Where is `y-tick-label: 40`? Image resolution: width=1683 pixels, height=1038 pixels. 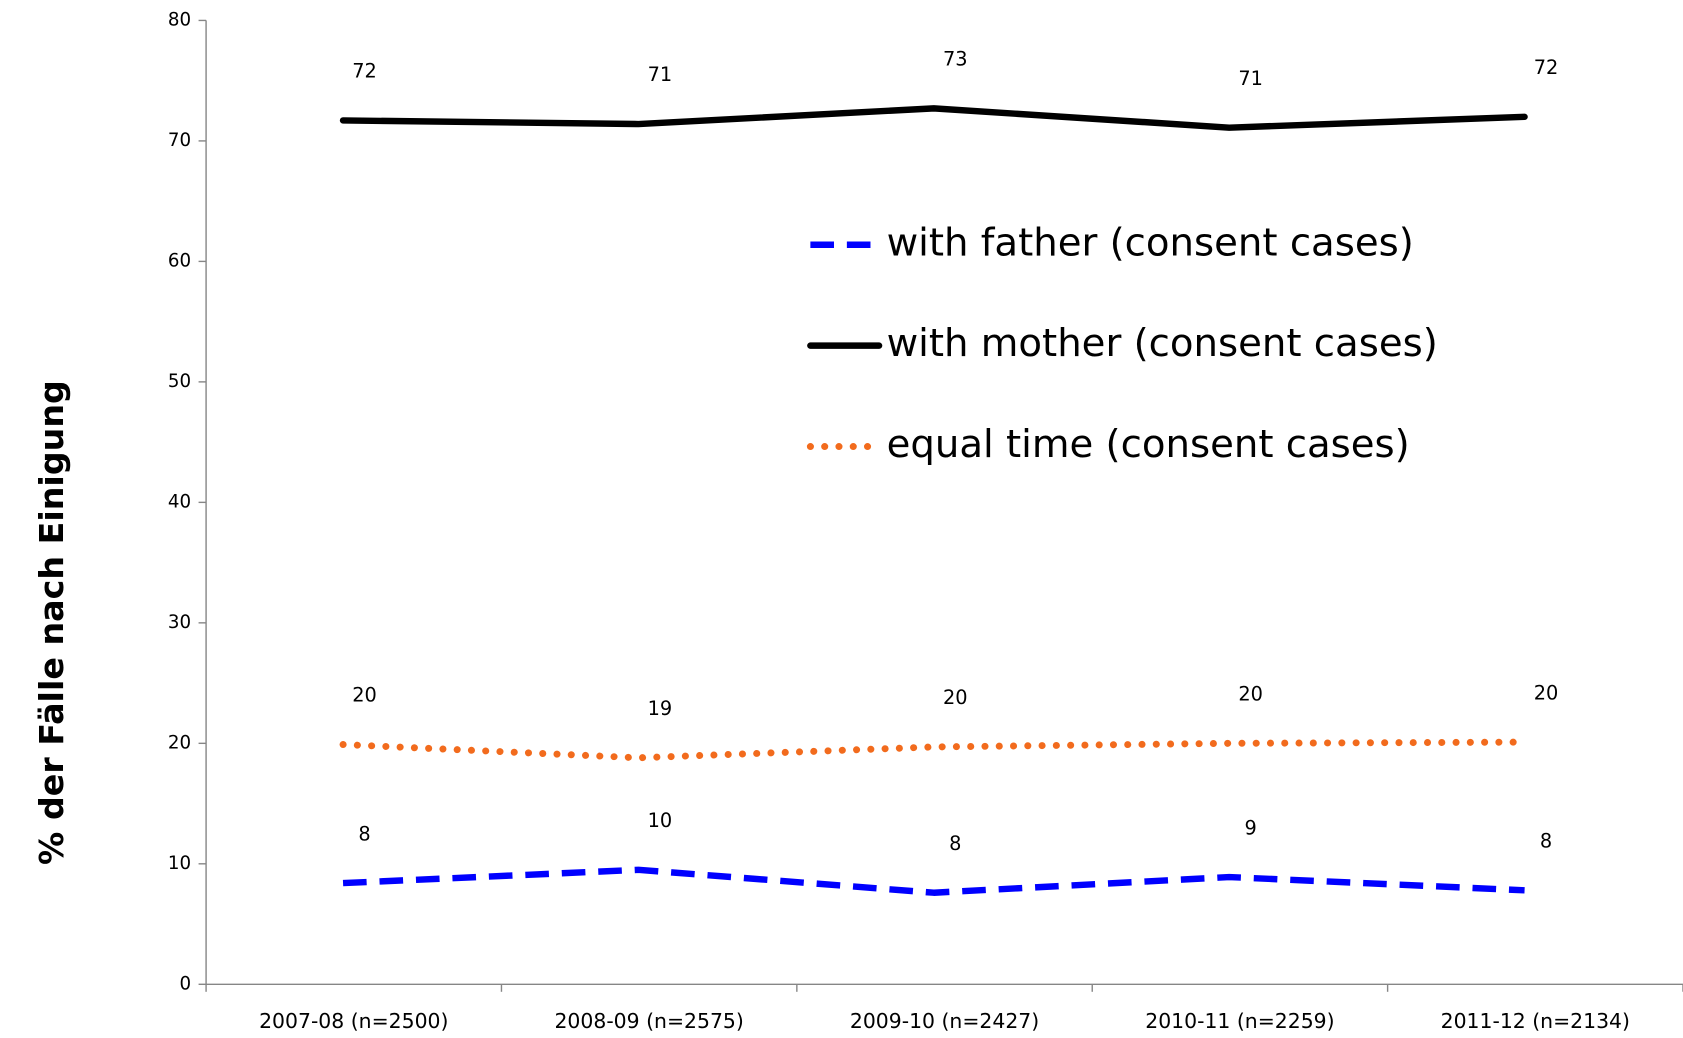
y-tick-label: 40 is located at coordinates (179, 501).